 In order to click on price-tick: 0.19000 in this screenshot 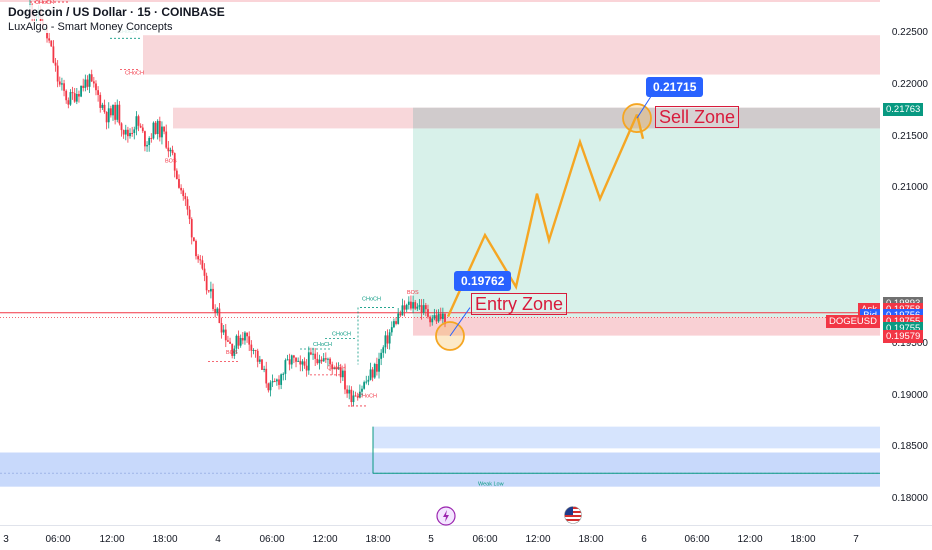, I will do `click(909, 395)`.